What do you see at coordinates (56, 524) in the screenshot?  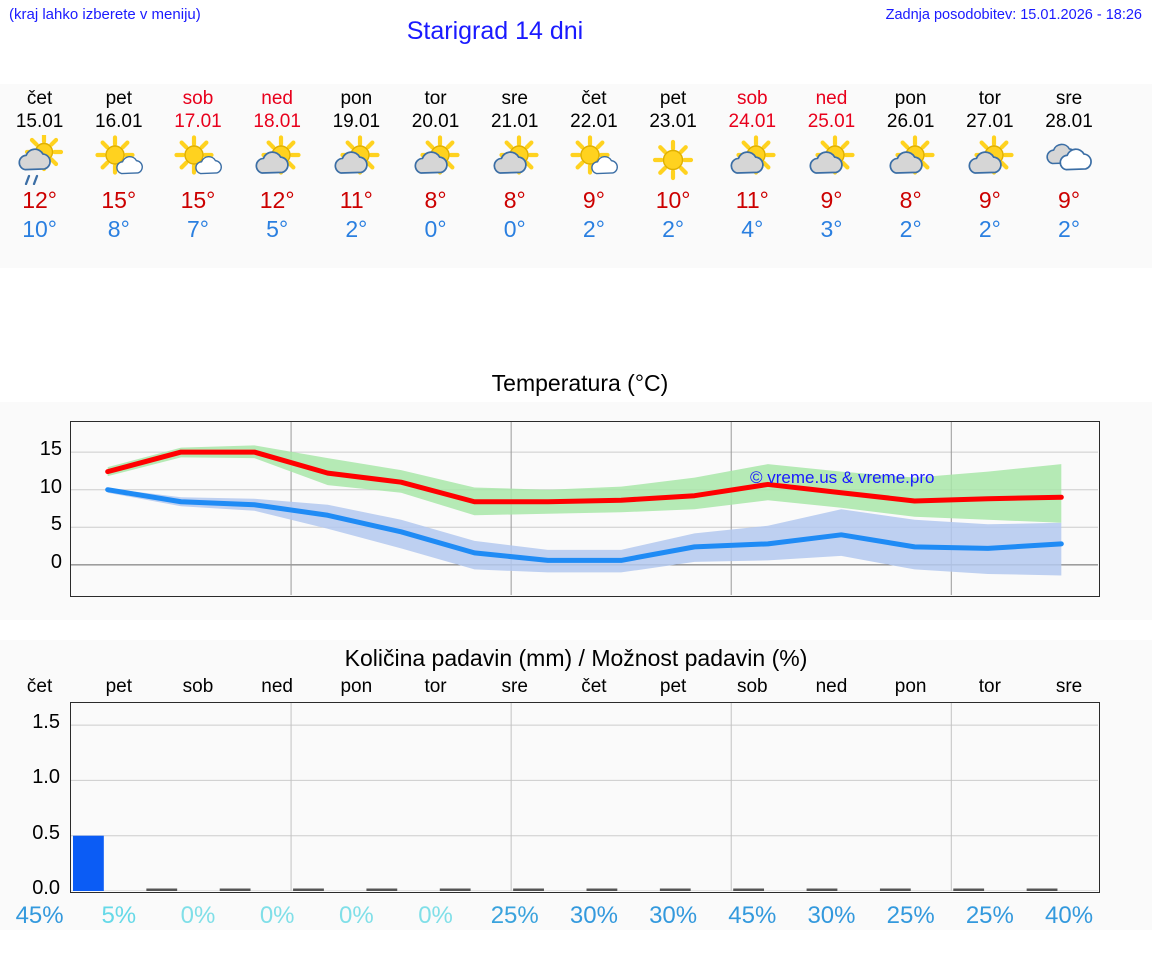 I see `y-axis-tick-label: 5` at bounding box center [56, 524].